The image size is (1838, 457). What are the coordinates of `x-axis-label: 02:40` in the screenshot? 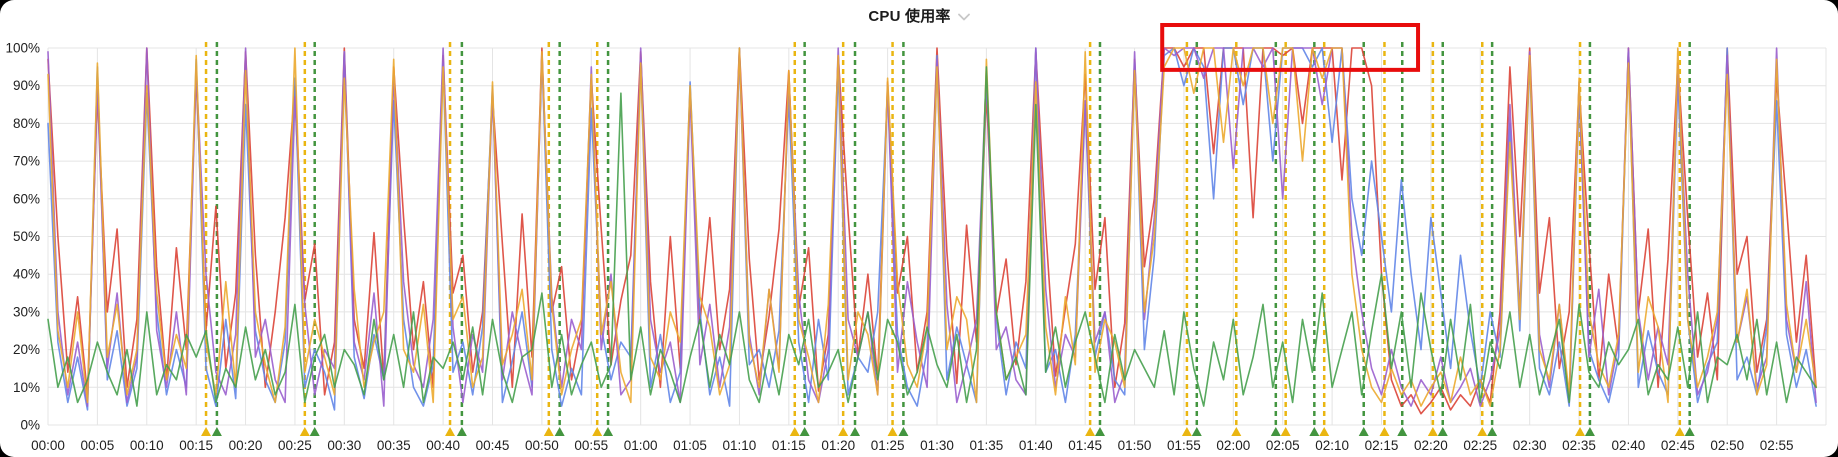 It's located at (1629, 445).